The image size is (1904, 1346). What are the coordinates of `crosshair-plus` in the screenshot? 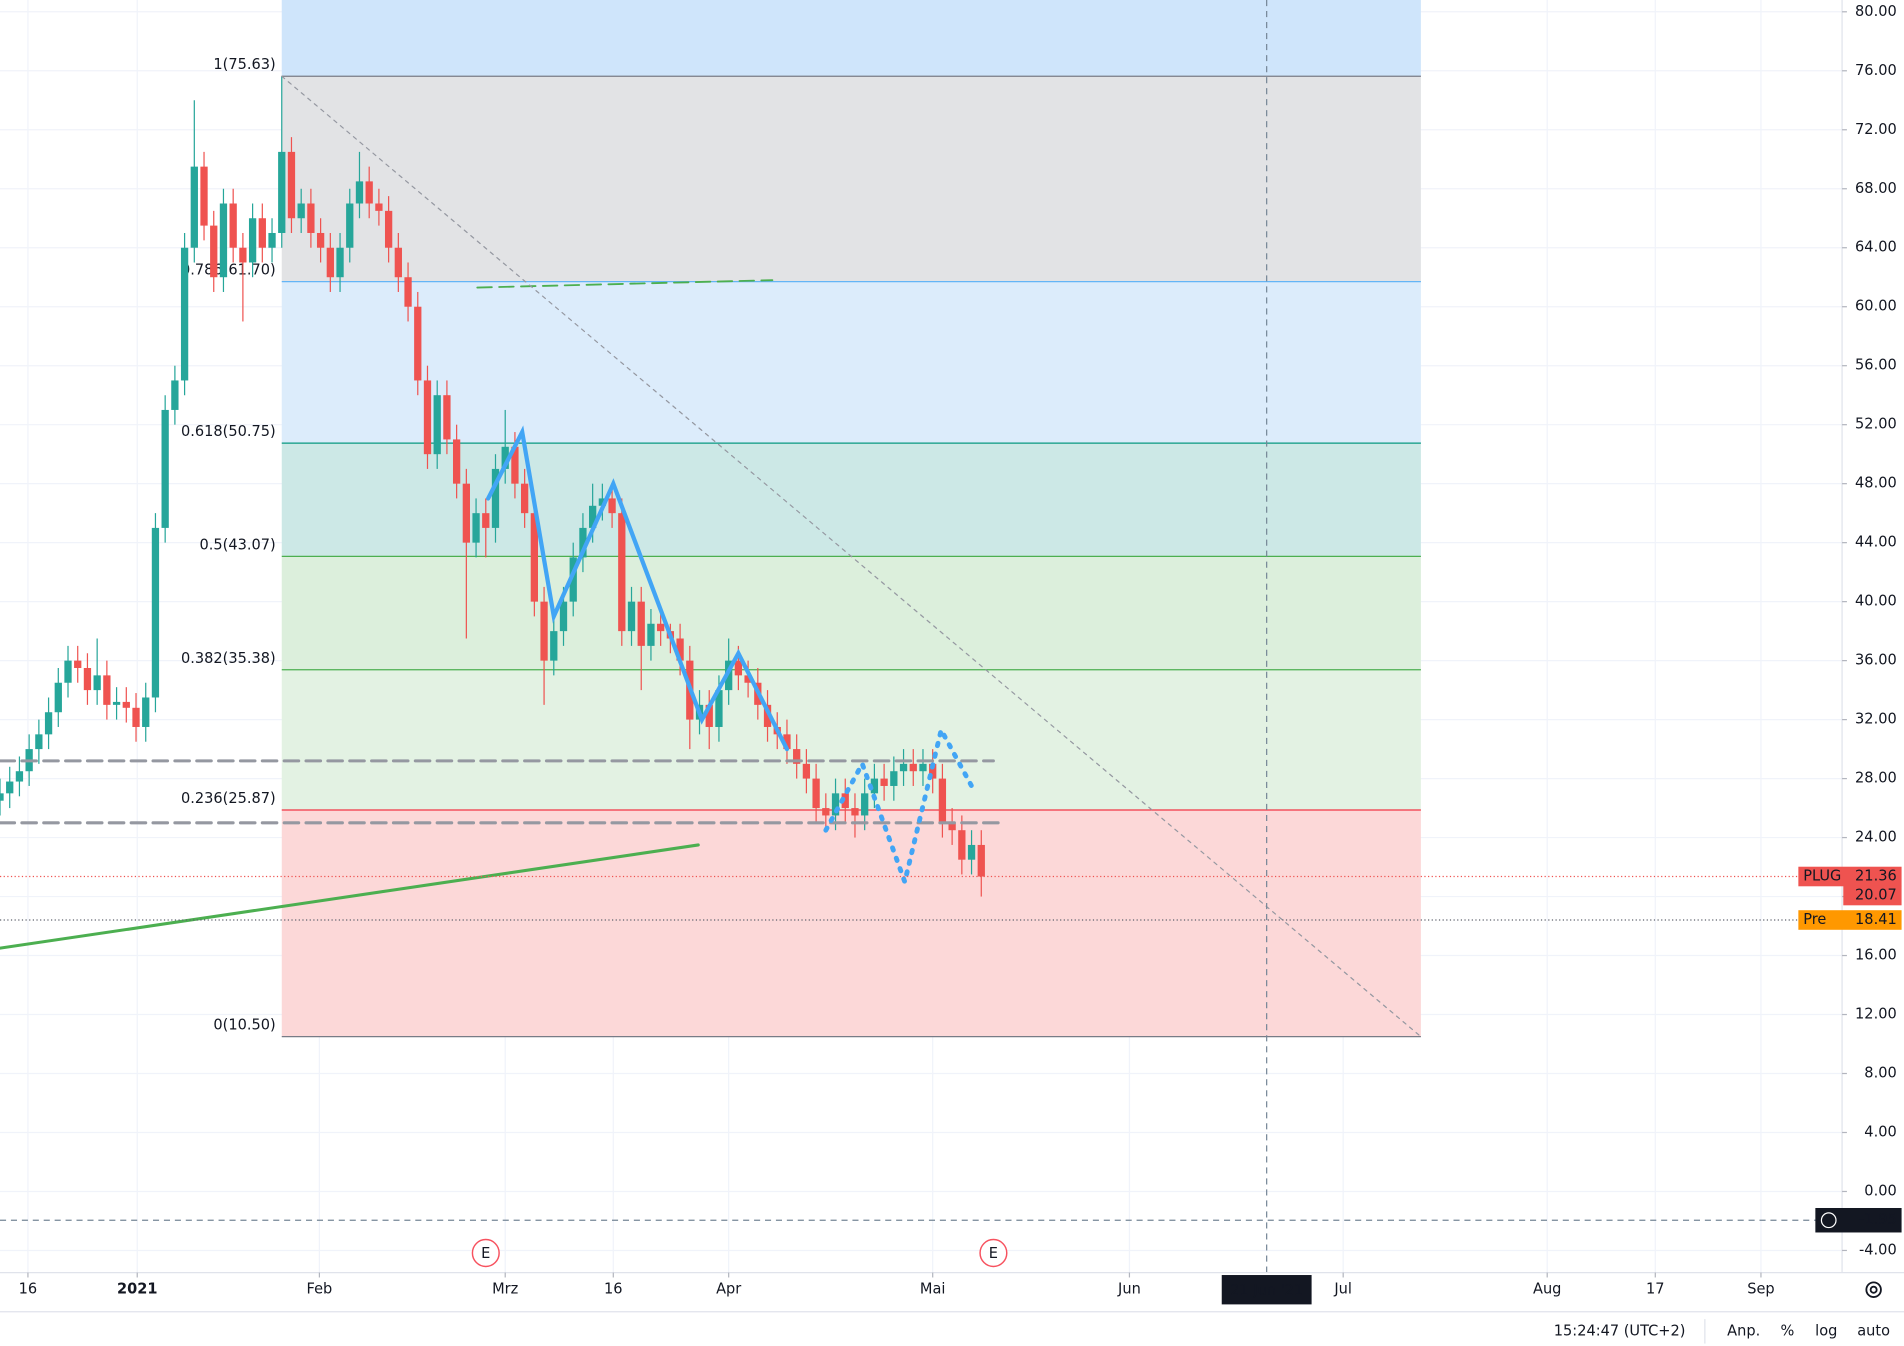 It's located at (1828, 1220).